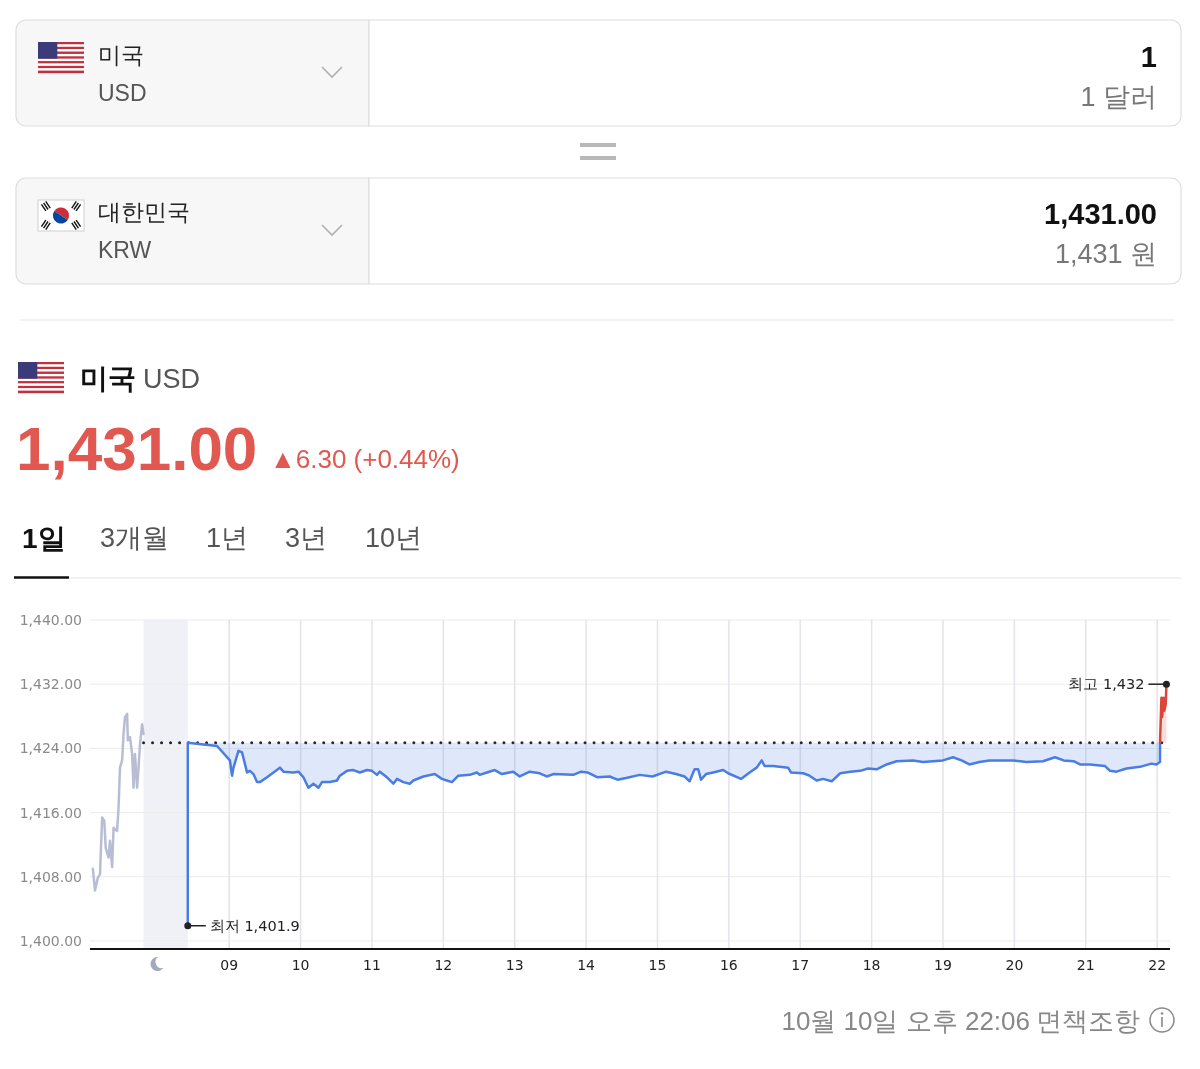 This screenshot has height=1069, width=1200. I want to click on y-tick-label: 1,416.00, so click(50, 812).